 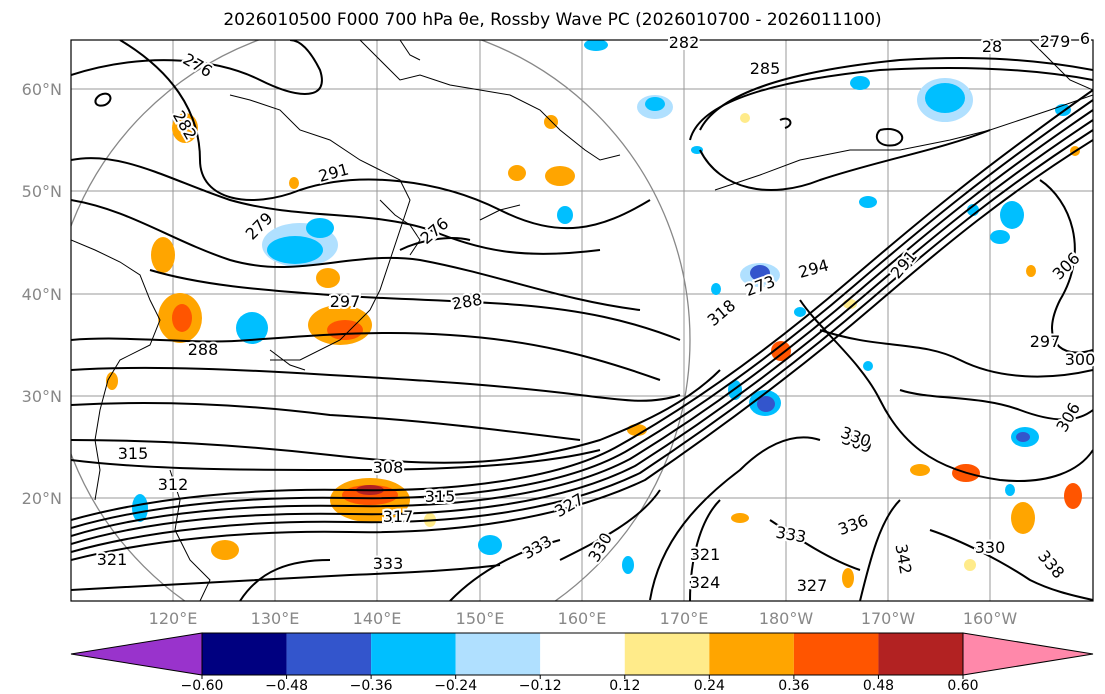 I want to click on lon-label: 180°W, so click(x=786, y=618).